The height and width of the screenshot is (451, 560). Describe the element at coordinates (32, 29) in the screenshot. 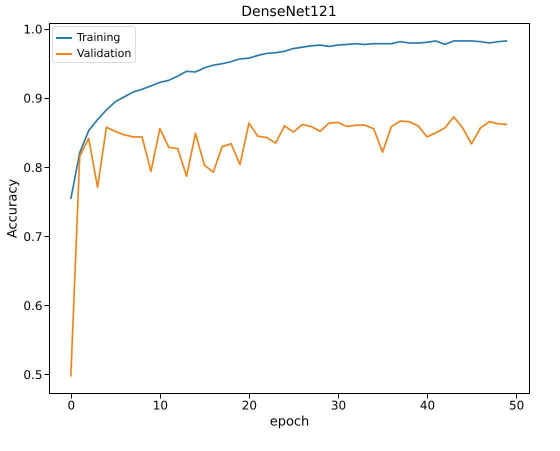

I see `y-tick-label: 1.0` at that location.